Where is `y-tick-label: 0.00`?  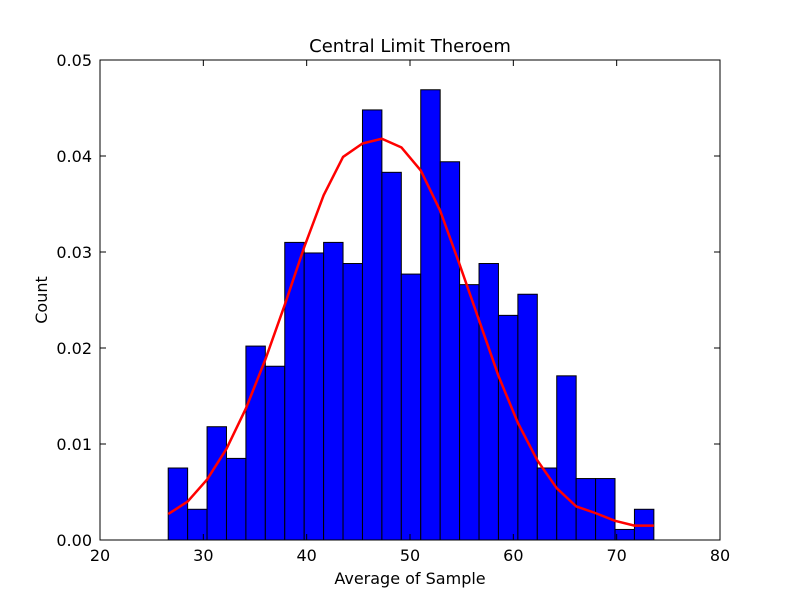 y-tick-label: 0.00 is located at coordinates (74, 540).